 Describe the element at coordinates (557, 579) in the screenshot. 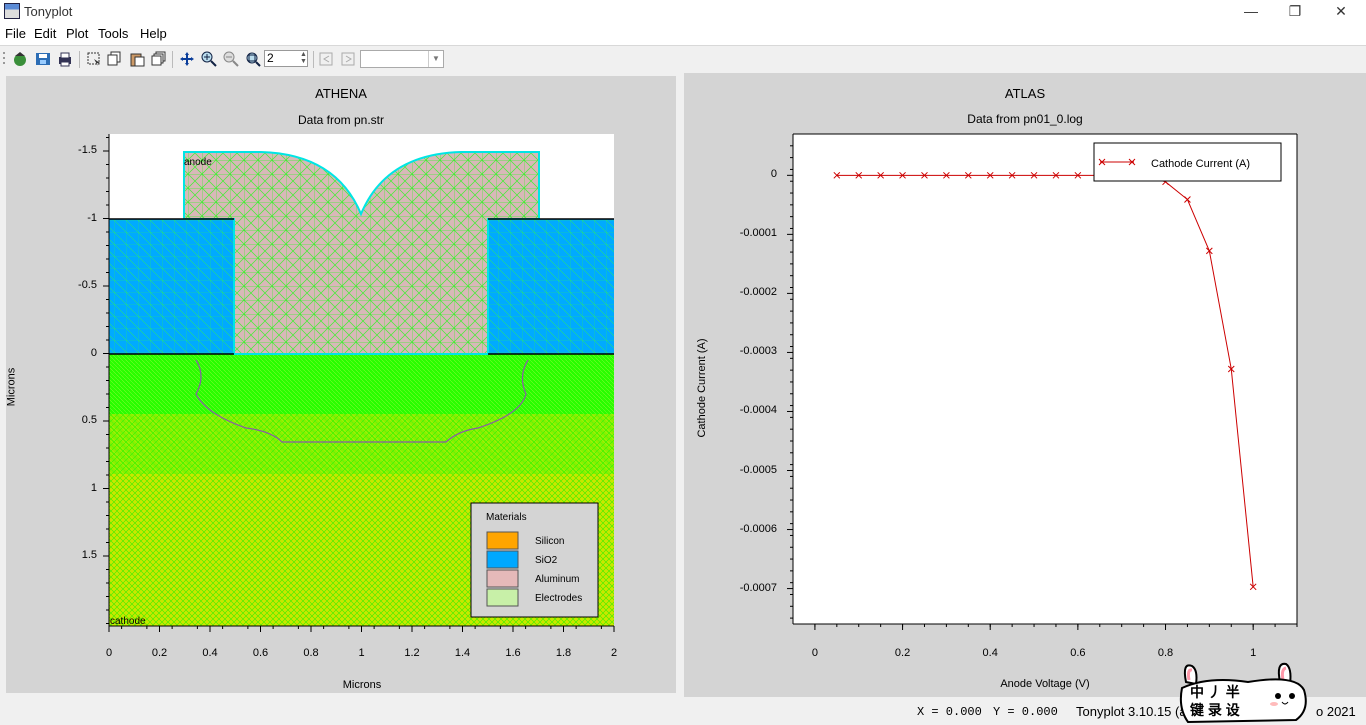

I see `legend-label-aluminum: Aluminum` at that location.